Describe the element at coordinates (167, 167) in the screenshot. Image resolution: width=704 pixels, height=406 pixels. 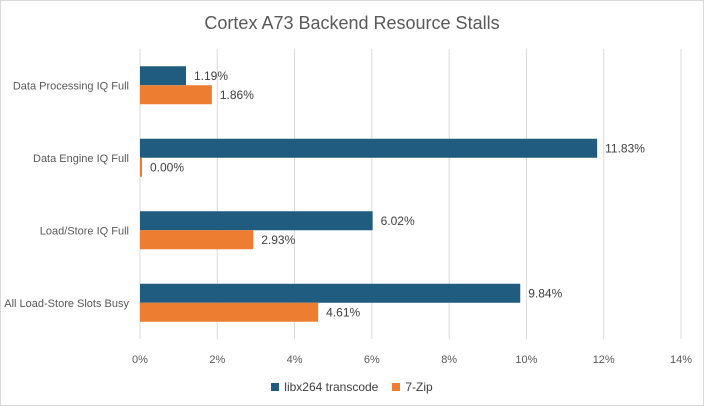
I see `data-label: 0.00%` at that location.